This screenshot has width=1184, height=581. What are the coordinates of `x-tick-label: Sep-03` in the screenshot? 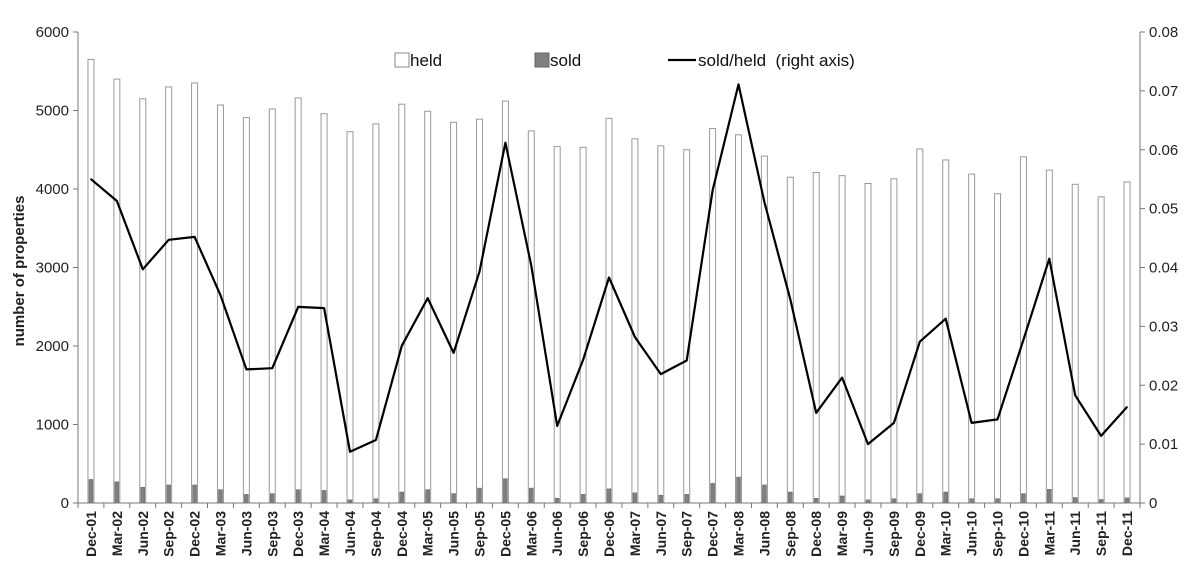 It's located at (272, 534).